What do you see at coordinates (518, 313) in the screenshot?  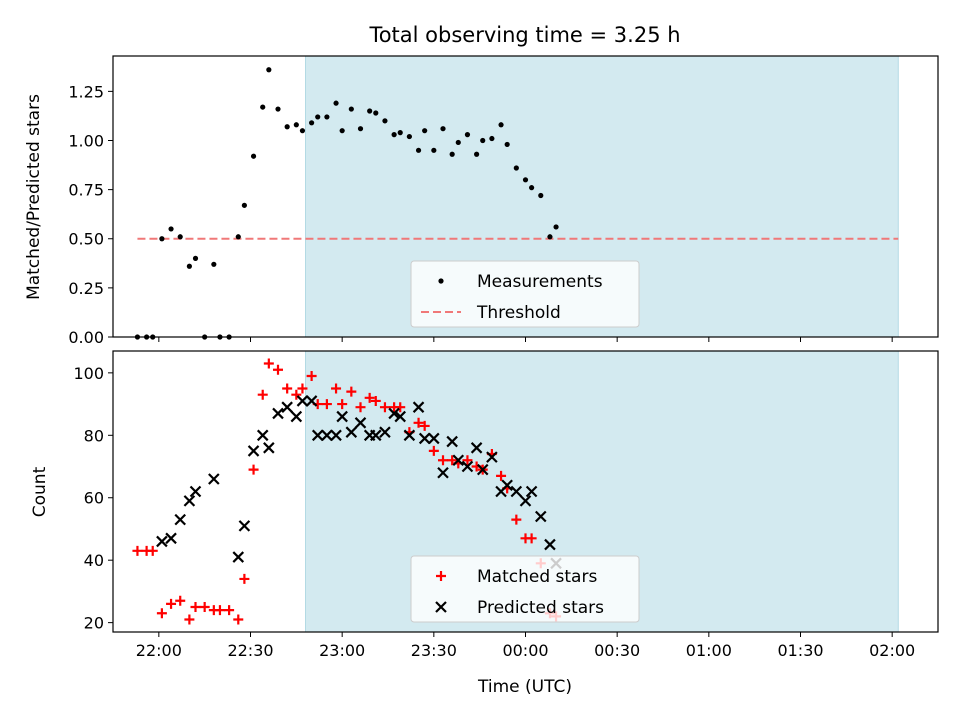 I see `legend-label: Threshold` at bounding box center [518, 313].